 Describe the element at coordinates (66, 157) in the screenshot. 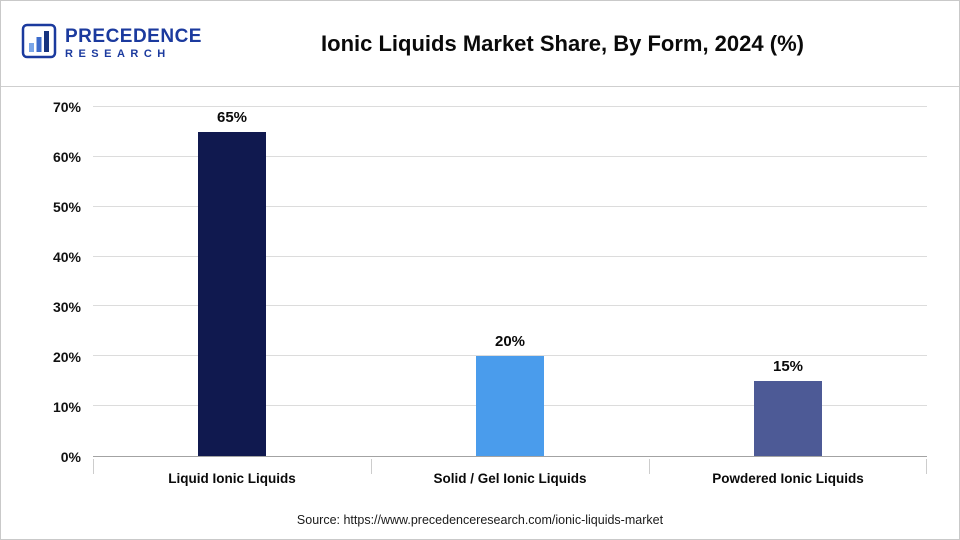

I see `y-tick-label: 60%` at that location.